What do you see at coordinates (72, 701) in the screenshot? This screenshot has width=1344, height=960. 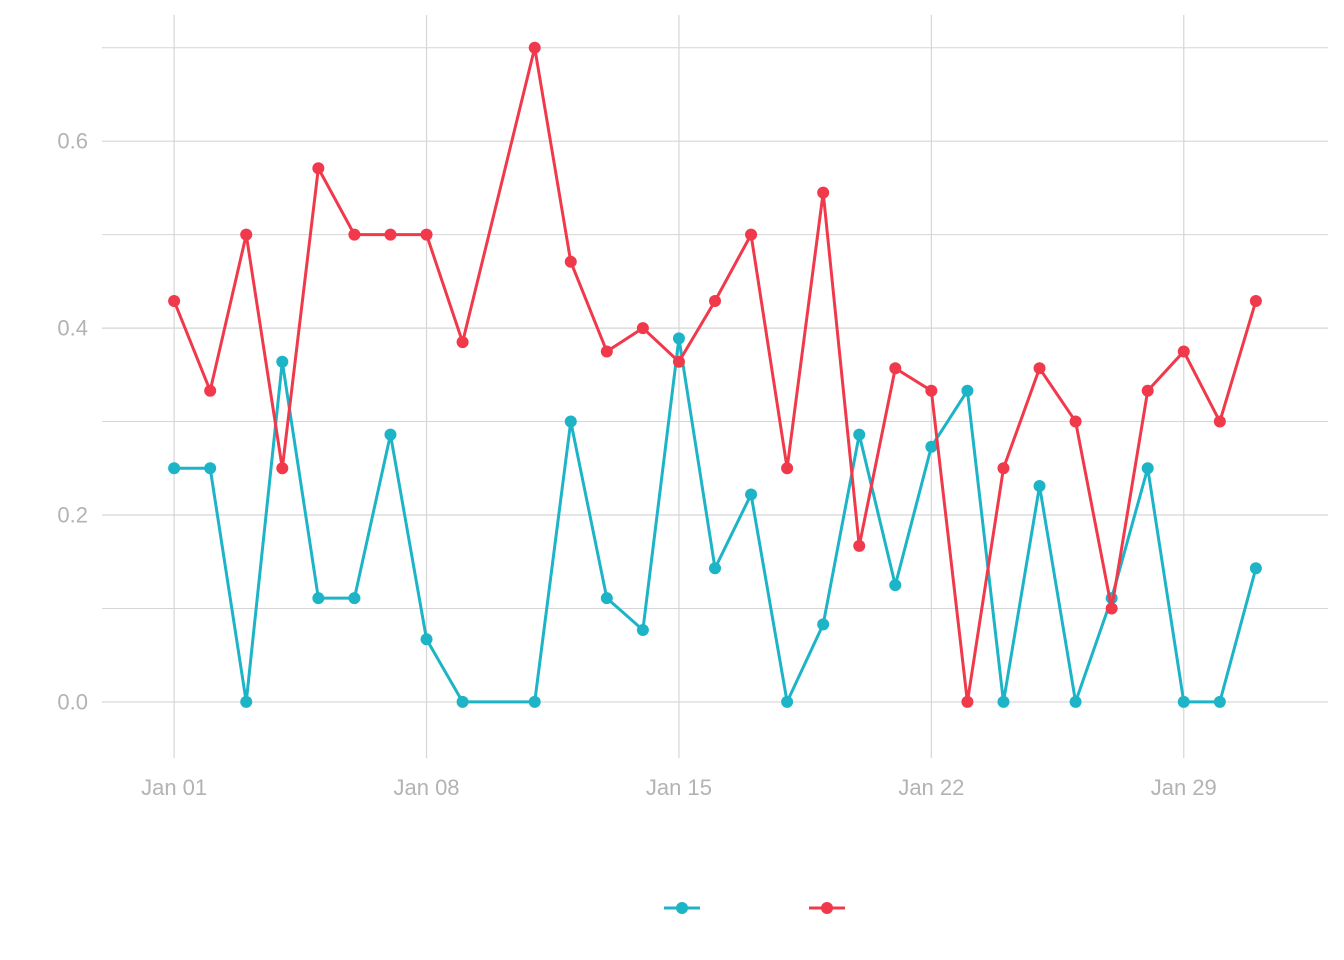 I see `y-tick-label: 0.0` at bounding box center [72, 701].